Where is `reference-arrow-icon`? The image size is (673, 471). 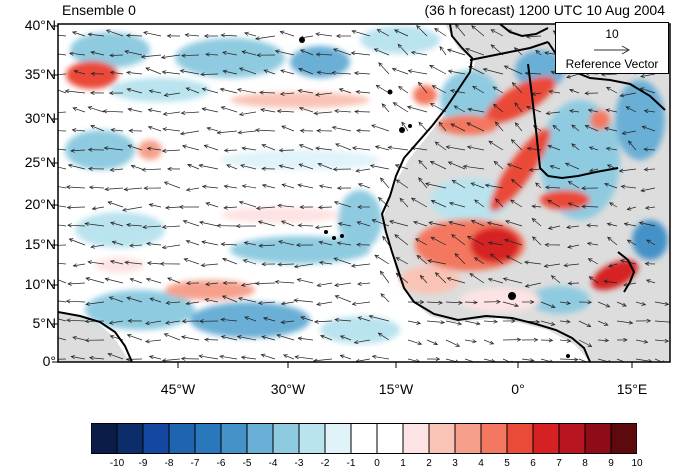
reference-arrow-icon is located at coordinates (612, 50).